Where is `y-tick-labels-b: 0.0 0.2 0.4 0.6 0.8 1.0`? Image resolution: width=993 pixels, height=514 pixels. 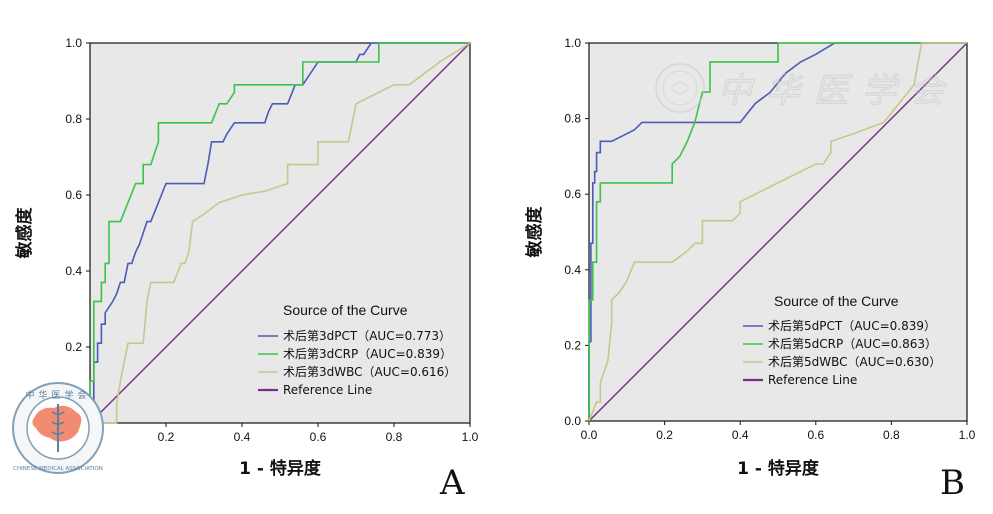
y-tick-labels-b: 0.0 0.2 0.4 0.6 0.8 1.0 is located at coordinates (576, 232).